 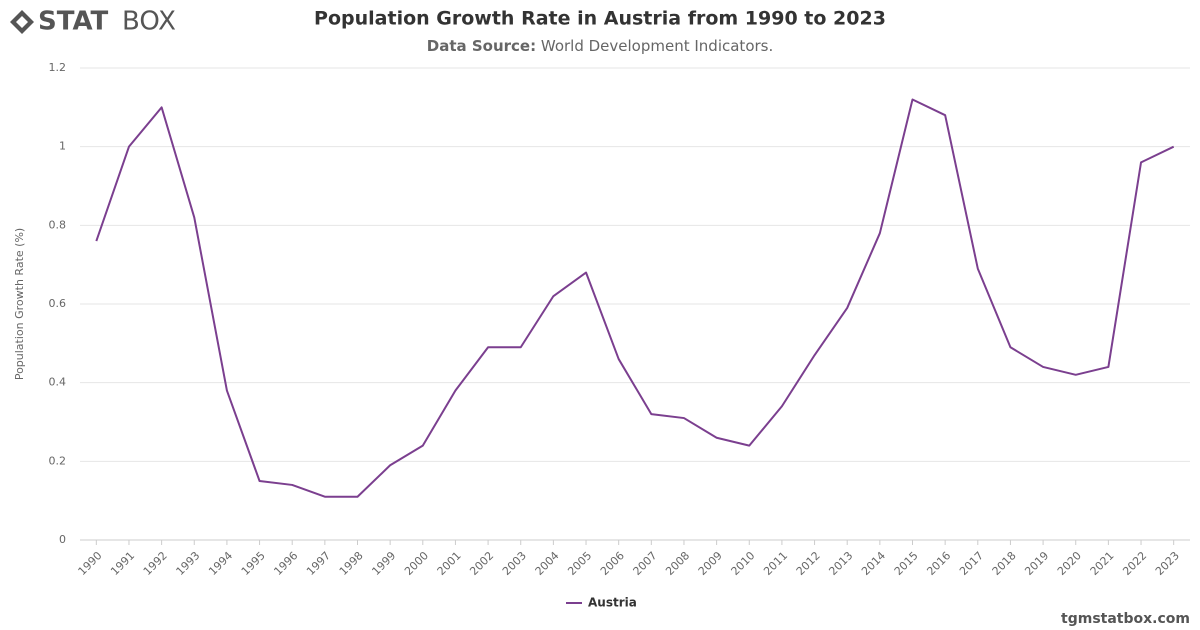 I want to click on y-tick-label: 0.8, so click(x=58, y=224).